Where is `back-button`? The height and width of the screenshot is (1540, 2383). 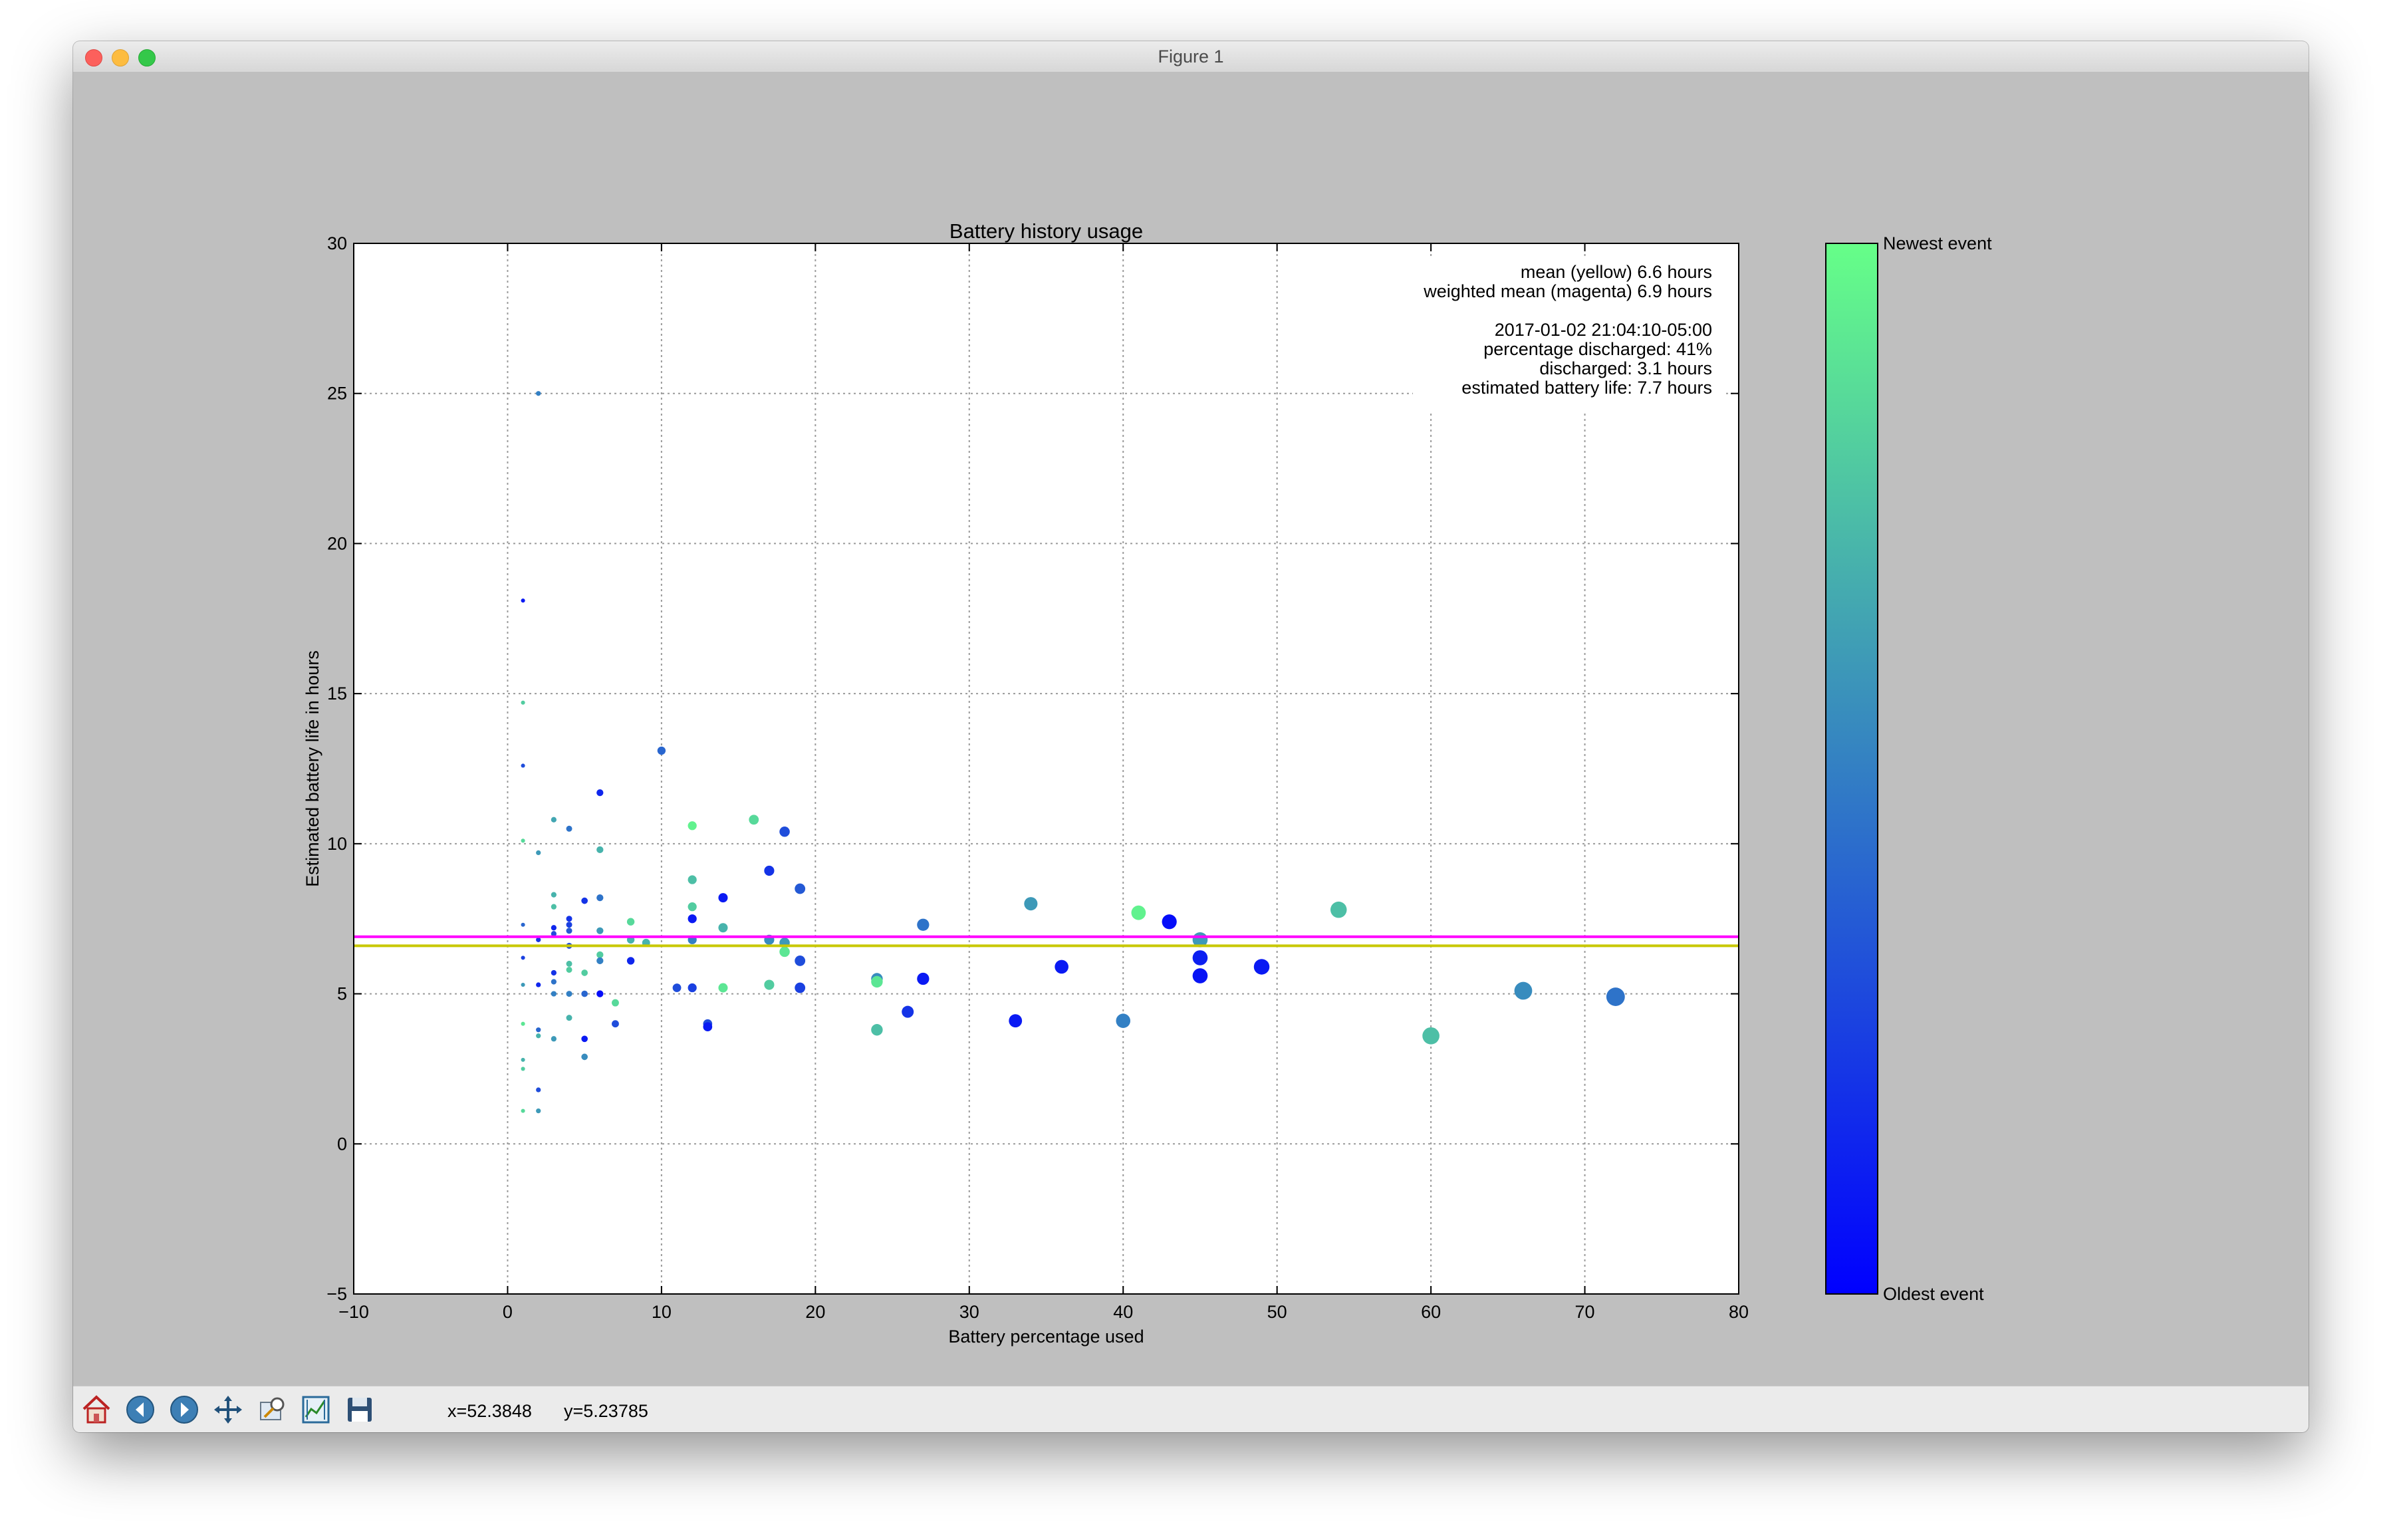 back-button is located at coordinates (141, 1409).